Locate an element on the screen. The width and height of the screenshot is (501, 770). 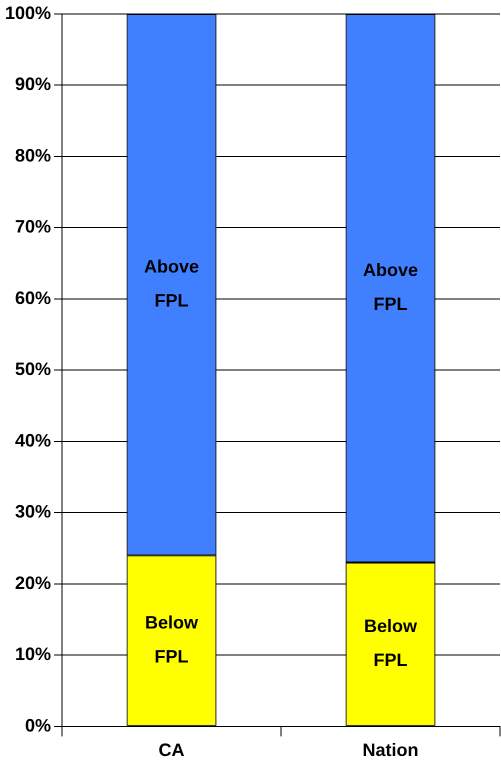
y-tick-label: 70% is located at coordinates (33, 226).